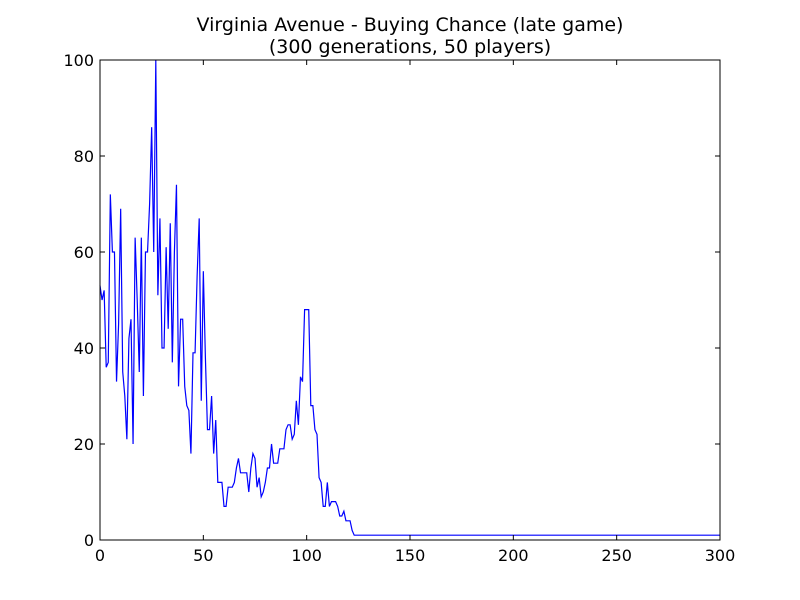 The width and height of the screenshot is (800, 600). Describe the element at coordinates (513, 555) in the screenshot. I see `x-tick-label: 200` at that location.